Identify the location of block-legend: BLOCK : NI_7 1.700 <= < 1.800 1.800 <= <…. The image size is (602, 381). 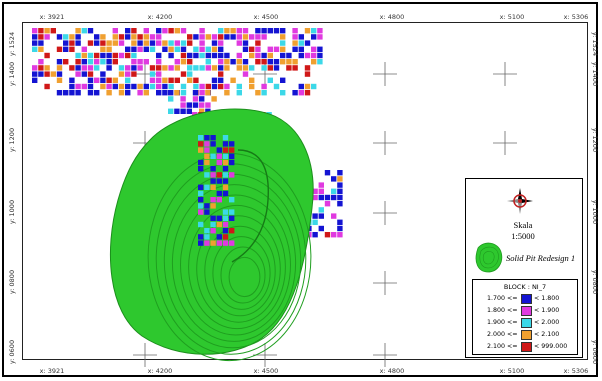
(525, 317).